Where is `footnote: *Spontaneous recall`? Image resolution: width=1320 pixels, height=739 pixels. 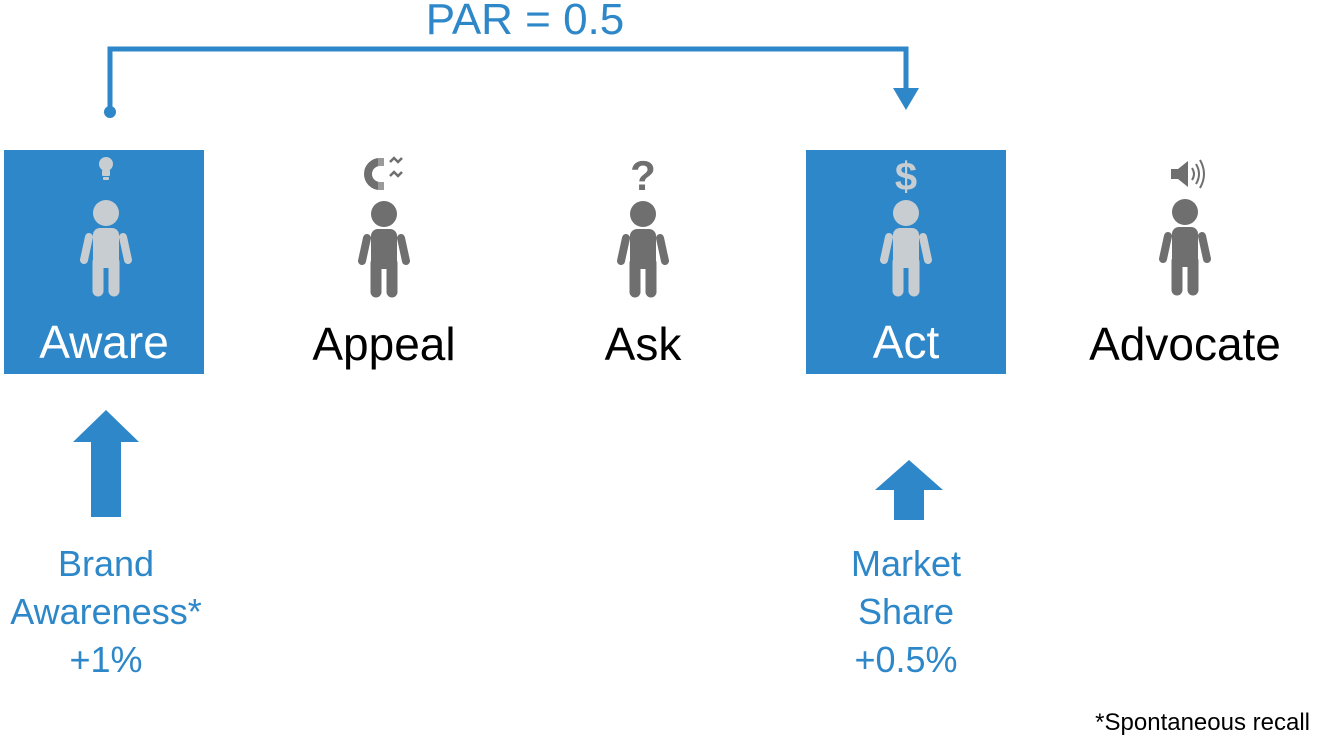
footnote: *Spontaneous recall is located at coordinates (1202, 722).